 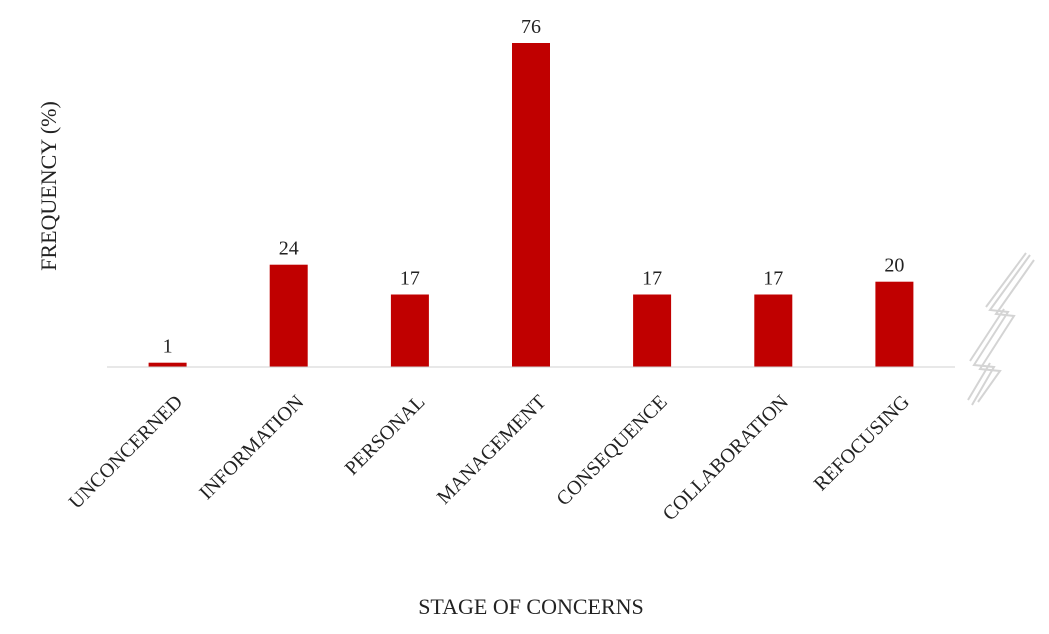 I want to click on data-label-information: 24, so click(x=289, y=249).